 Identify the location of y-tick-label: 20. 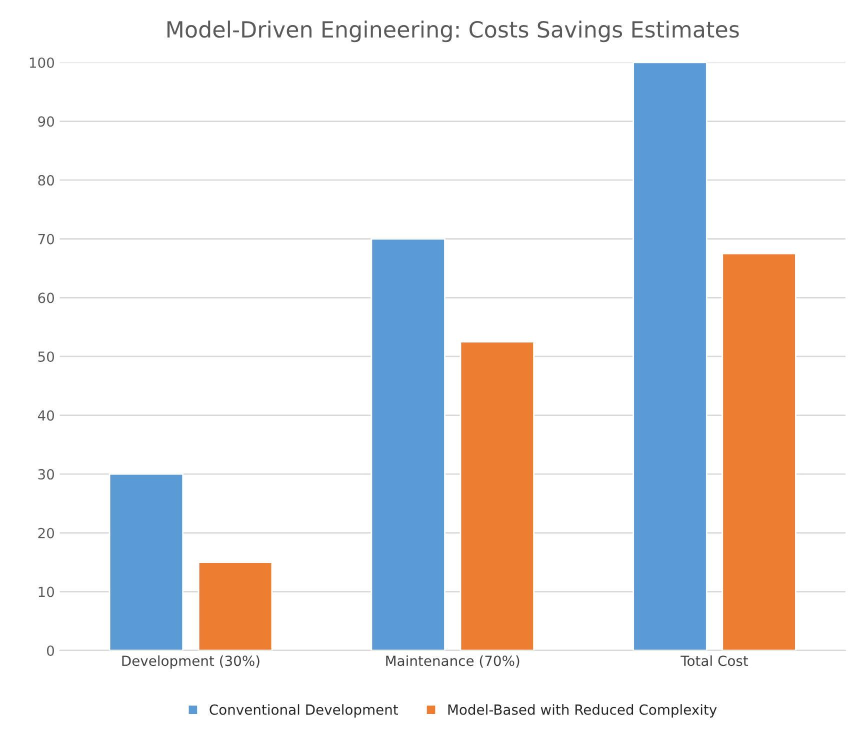
(46, 533).